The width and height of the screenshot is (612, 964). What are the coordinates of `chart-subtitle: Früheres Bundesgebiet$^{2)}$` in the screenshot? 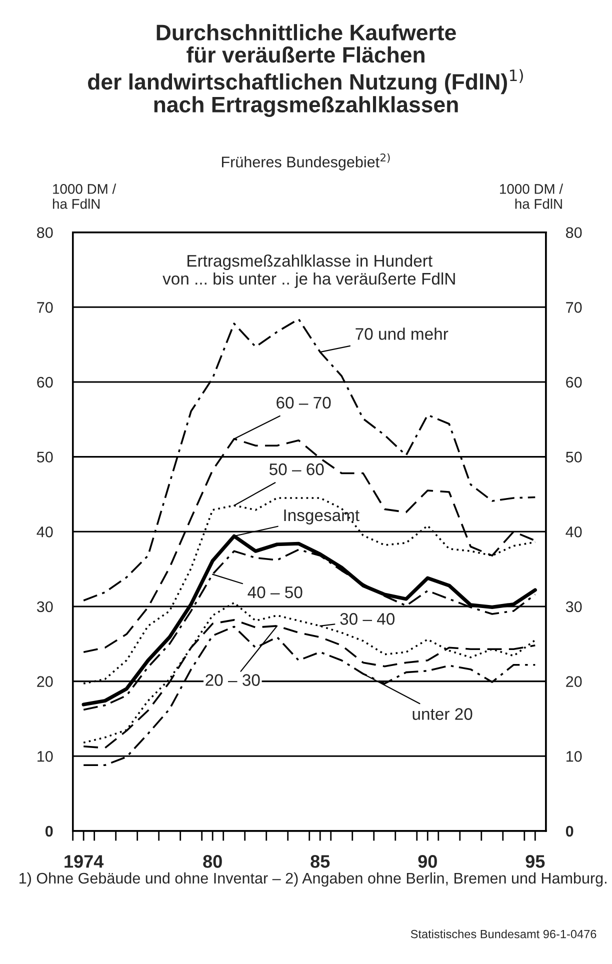 It's located at (306, 161).